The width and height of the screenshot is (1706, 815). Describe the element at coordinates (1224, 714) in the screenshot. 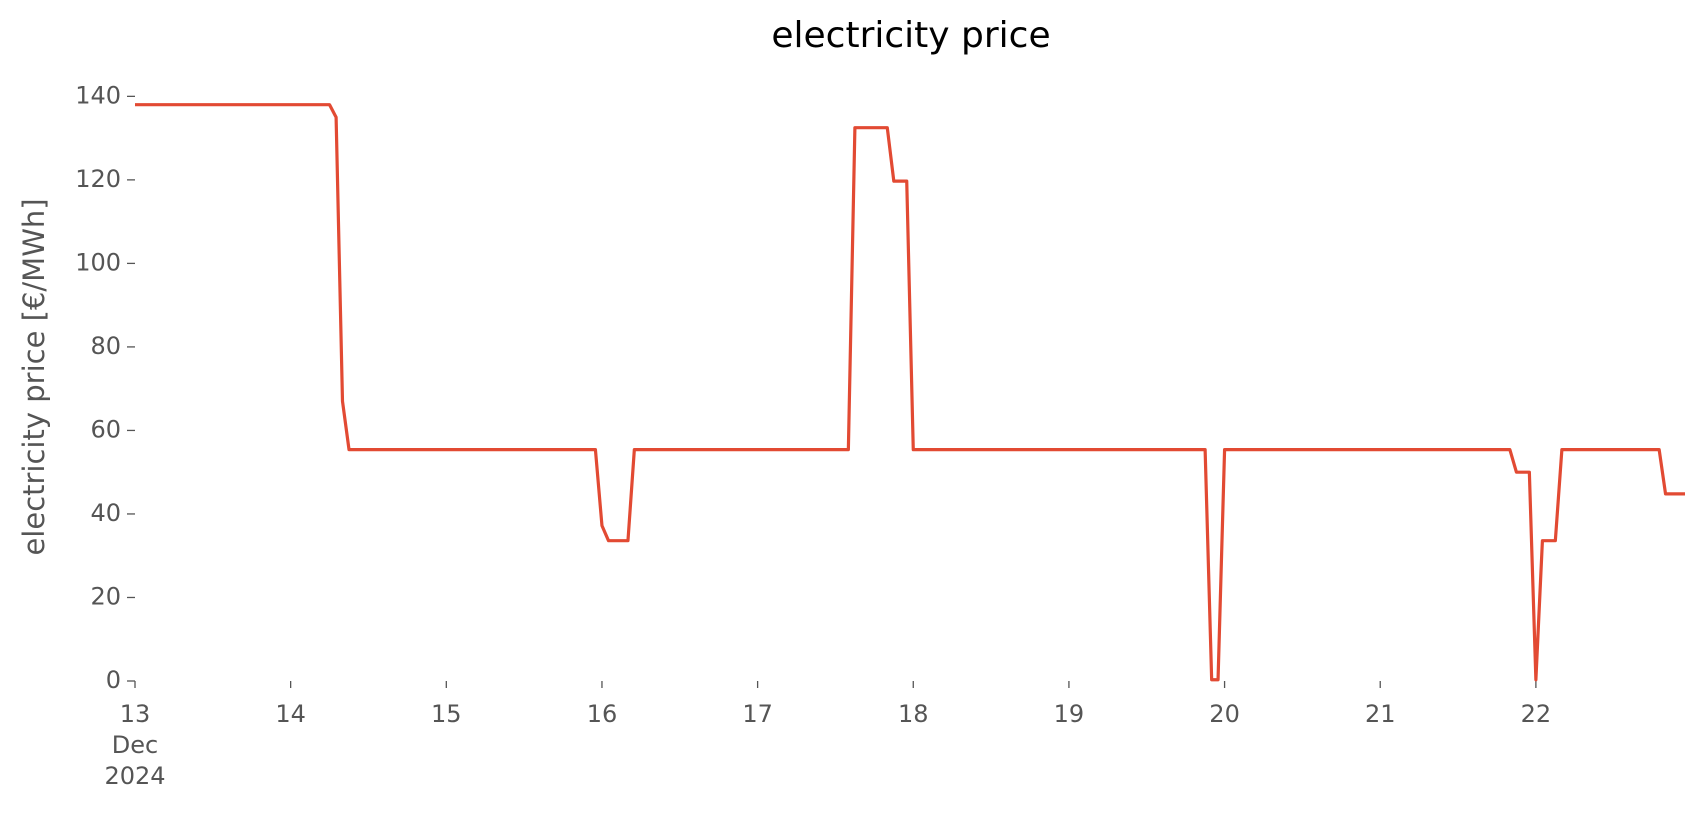

I see `x-tick-label: 20` at that location.